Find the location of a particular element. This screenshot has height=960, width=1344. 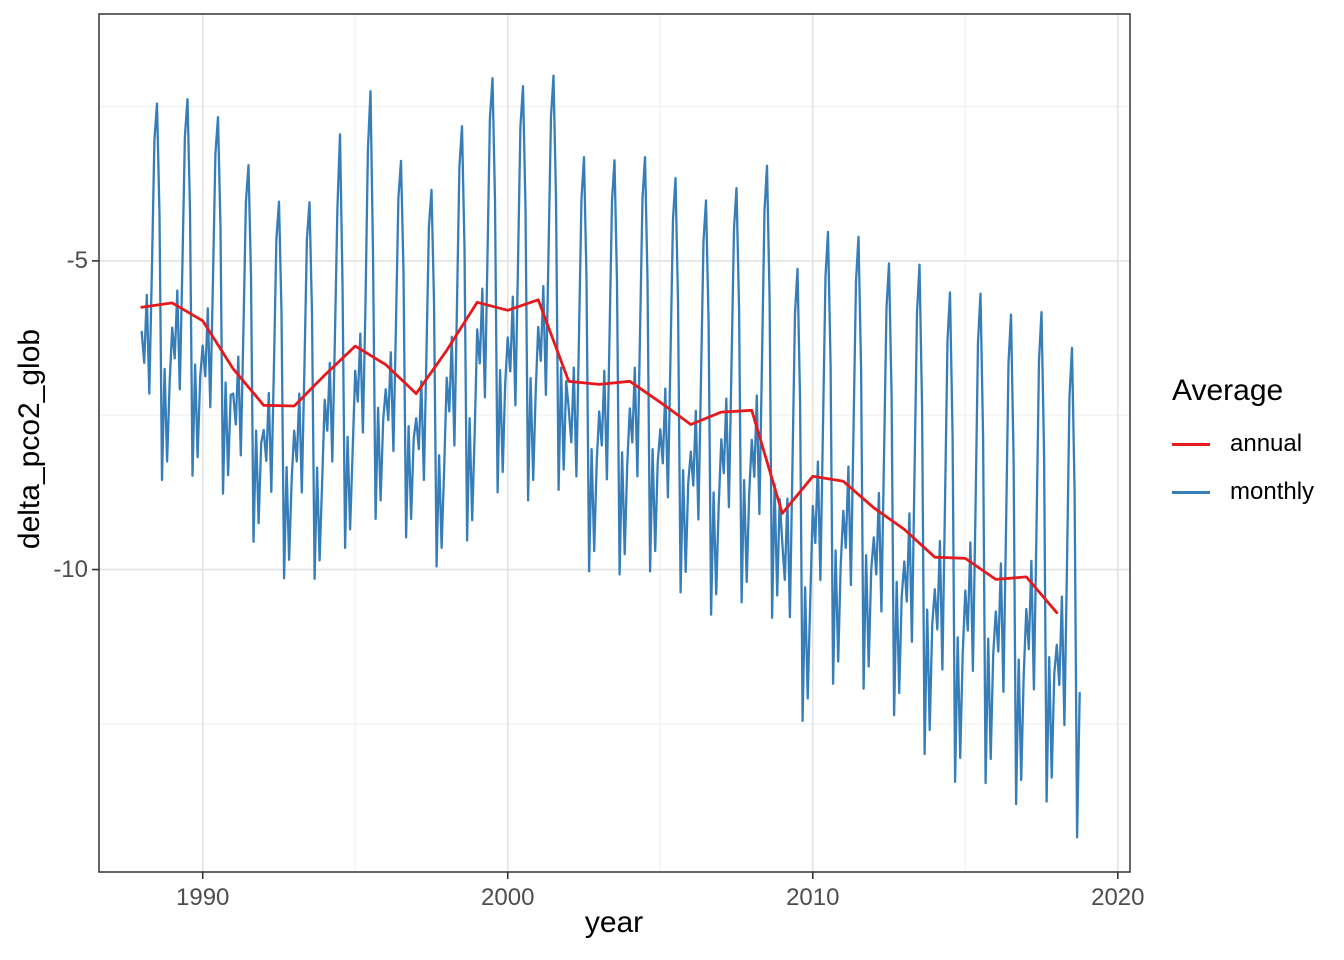

monthly-line-key-icon is located at coordinates (1191, 492).